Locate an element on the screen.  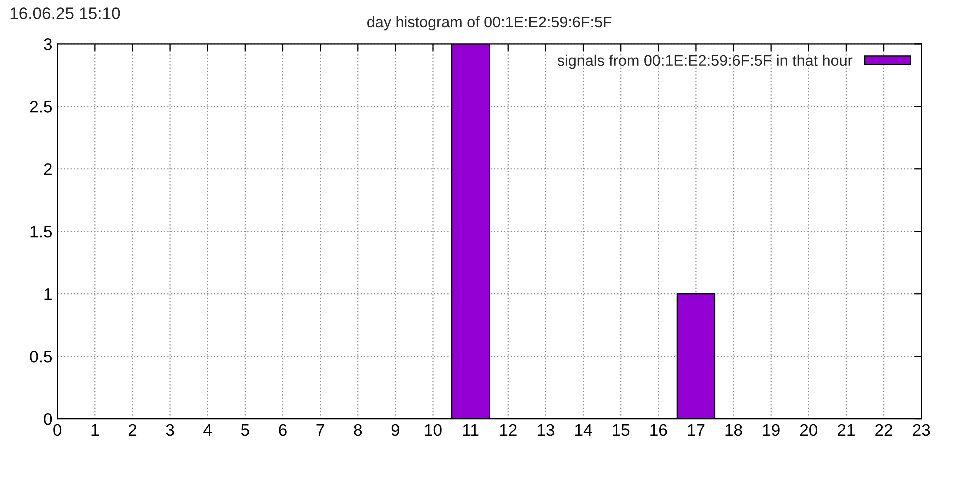
x-tick-label: 21 is located at coordinates (846, 430).